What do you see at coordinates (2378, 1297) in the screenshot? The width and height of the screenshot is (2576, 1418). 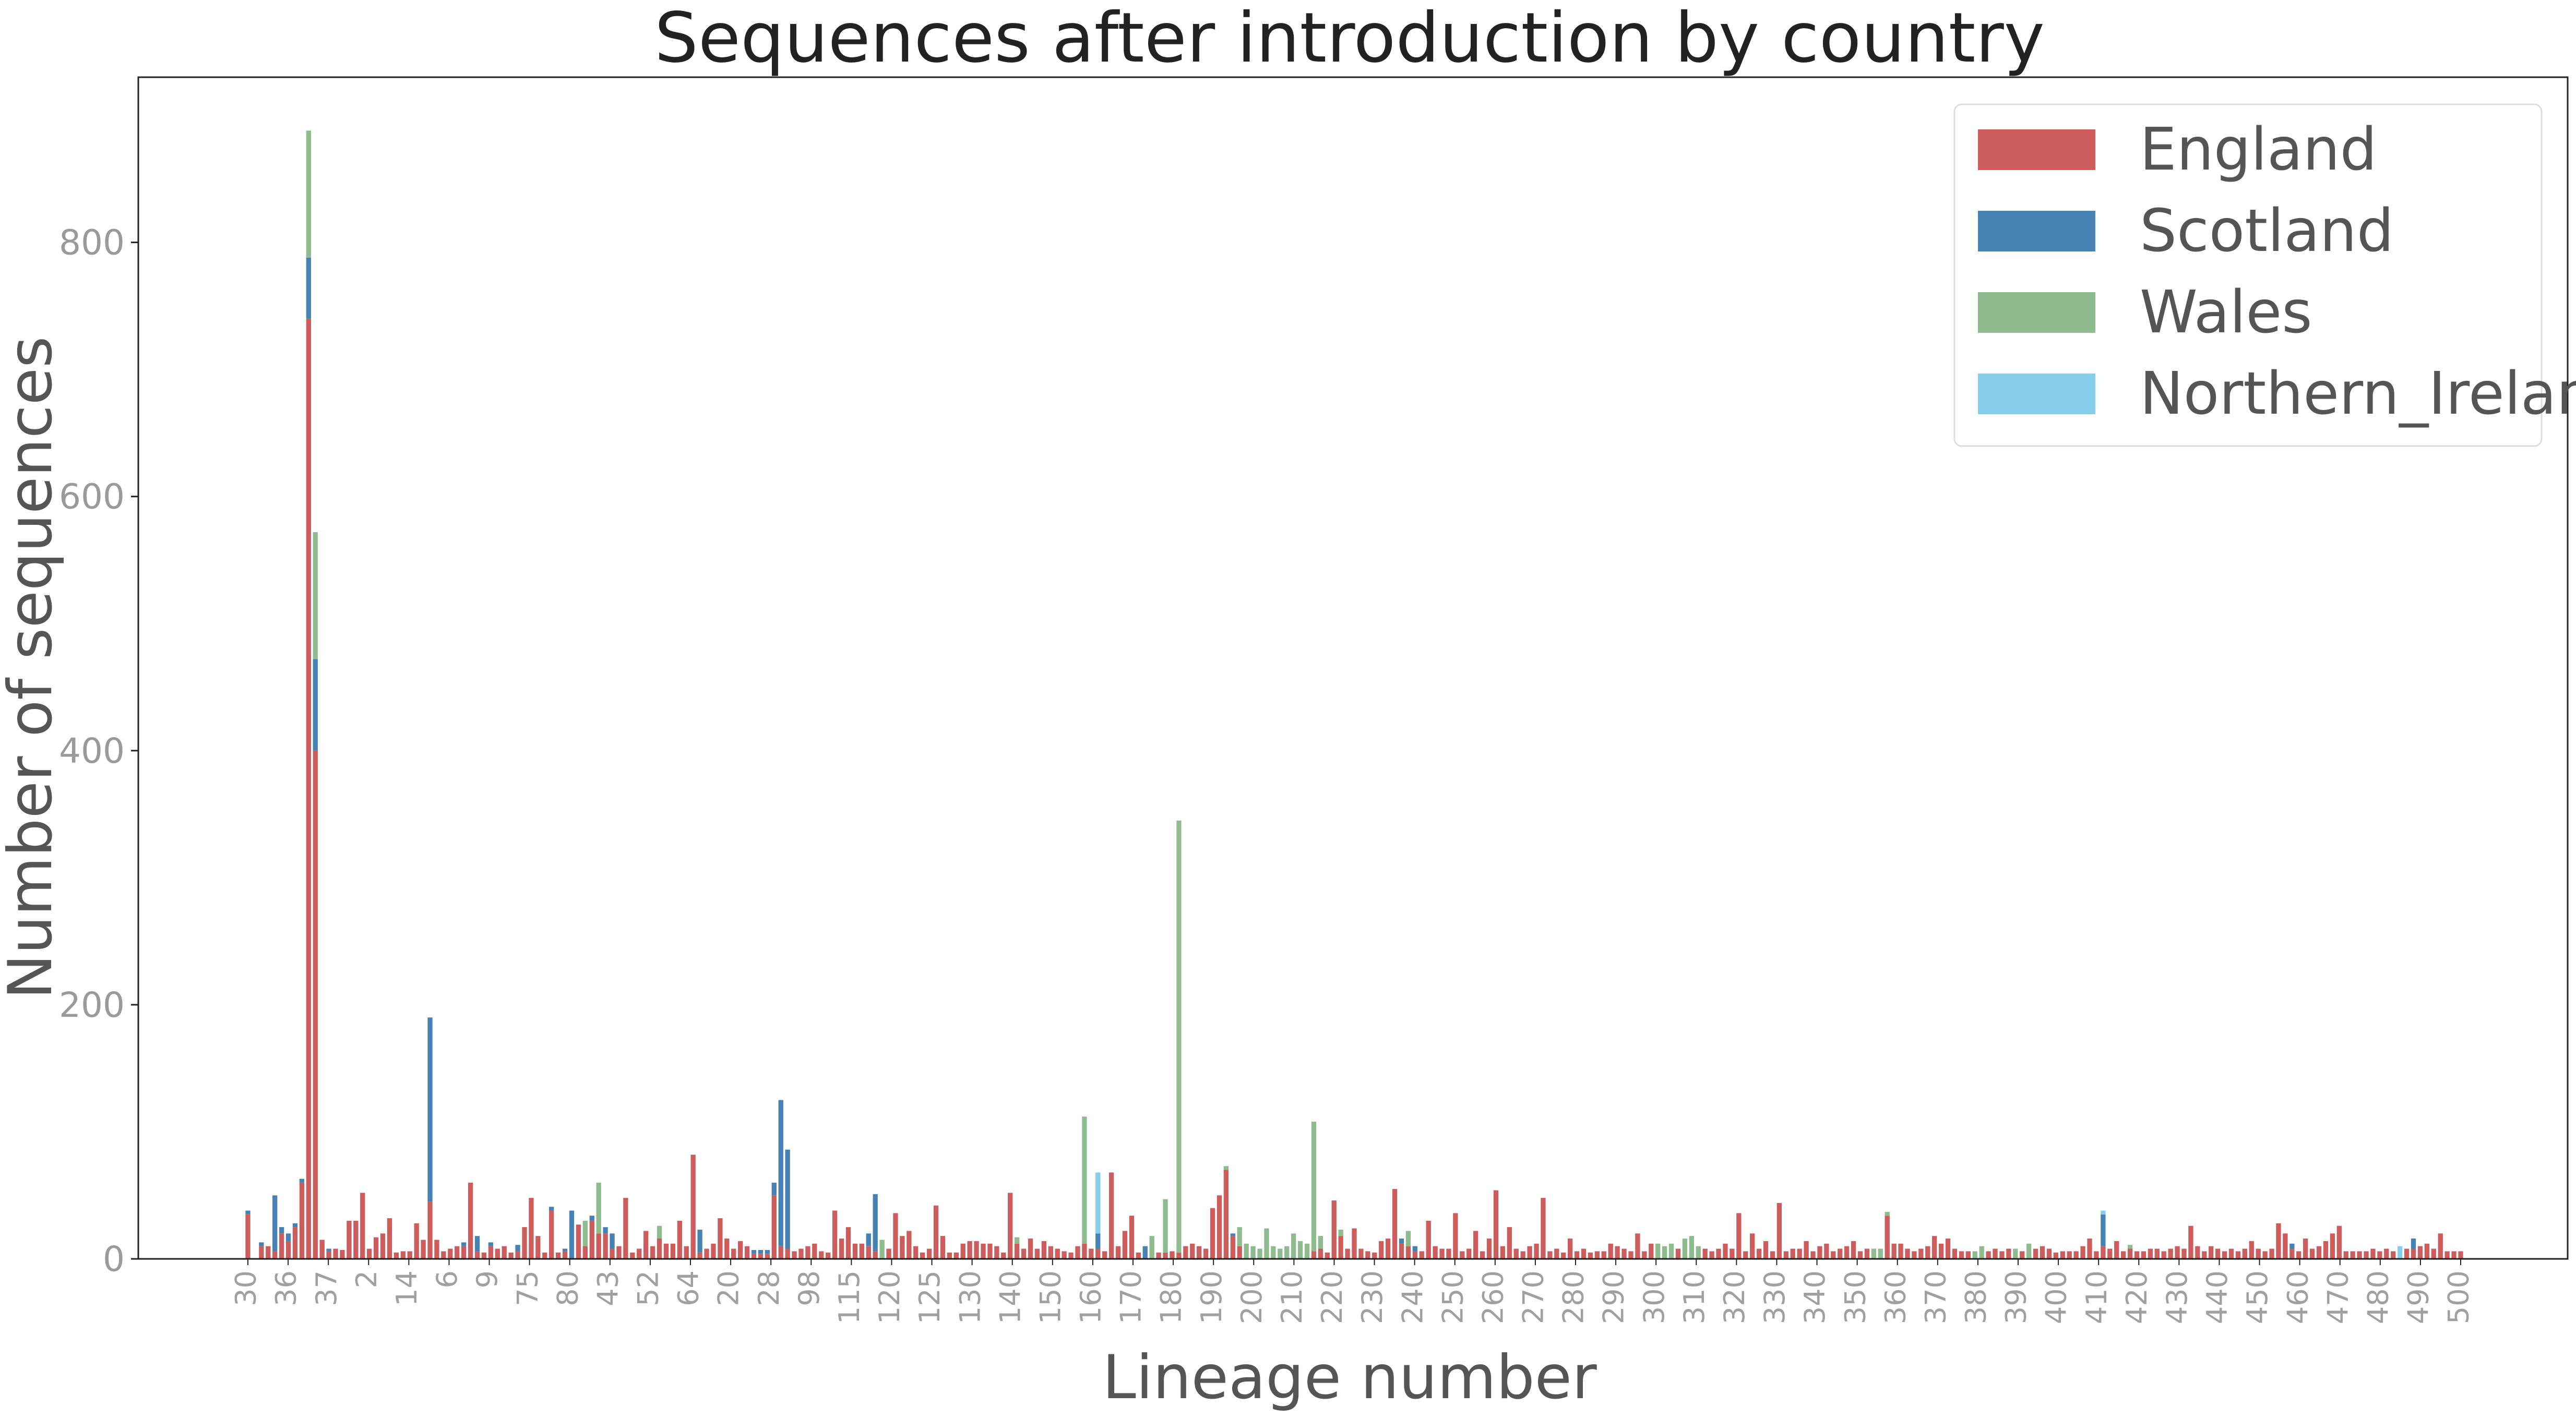 I see `x-tick-label: 480` at bounding box center [2378, 1297].